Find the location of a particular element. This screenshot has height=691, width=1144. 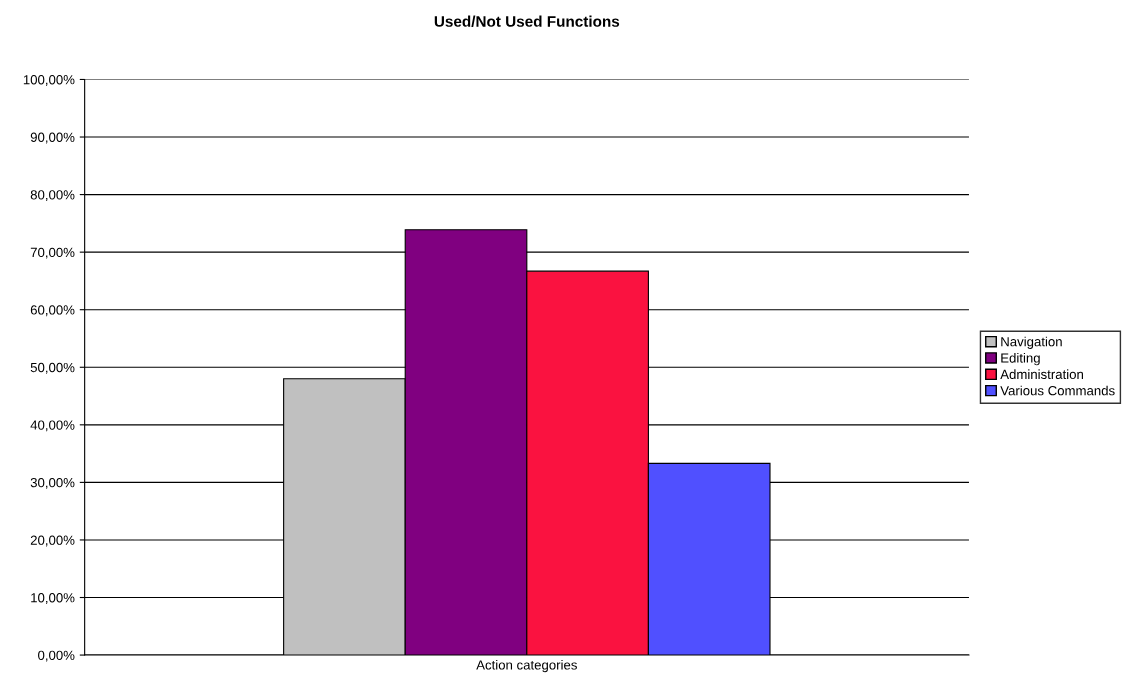

y-tick-label: 10,00% is located at coordinates (53, 598).